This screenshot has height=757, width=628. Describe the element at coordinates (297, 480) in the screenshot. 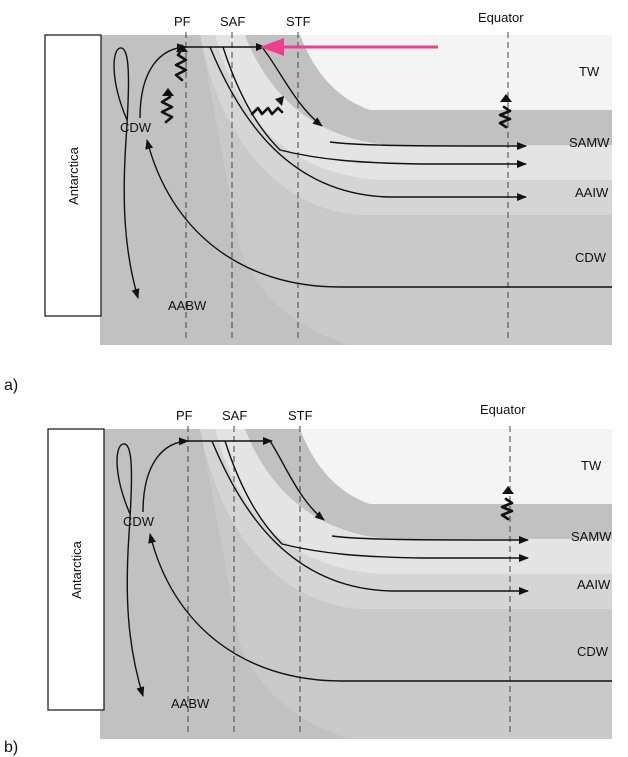

I see `stf-subduction-arrow` at that location.